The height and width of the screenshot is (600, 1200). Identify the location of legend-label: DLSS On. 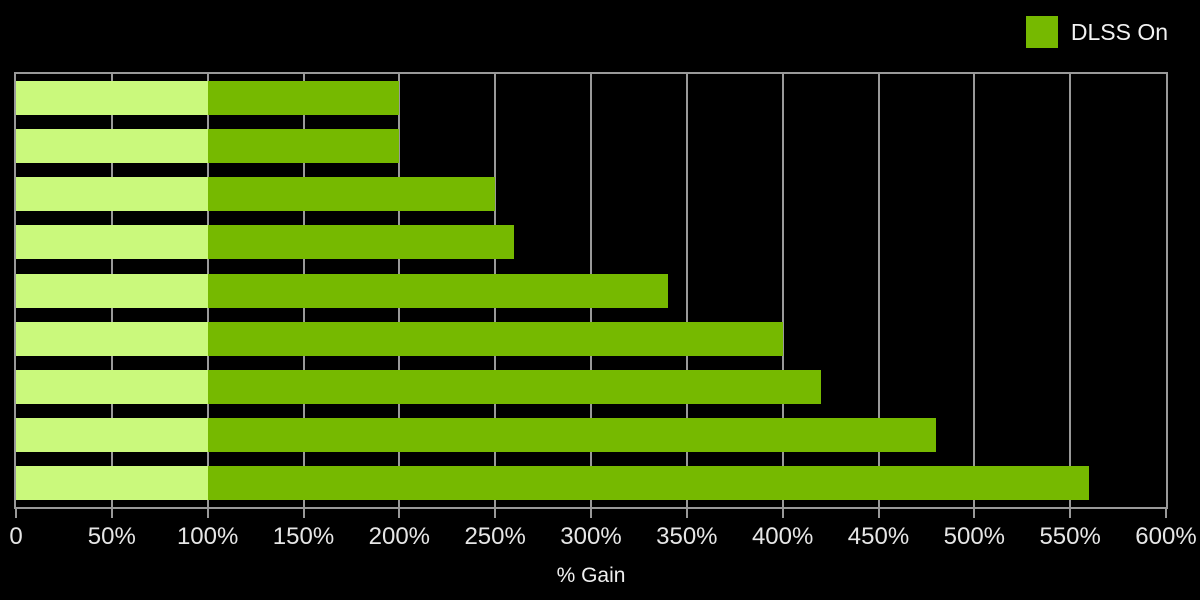
(1119, 32).